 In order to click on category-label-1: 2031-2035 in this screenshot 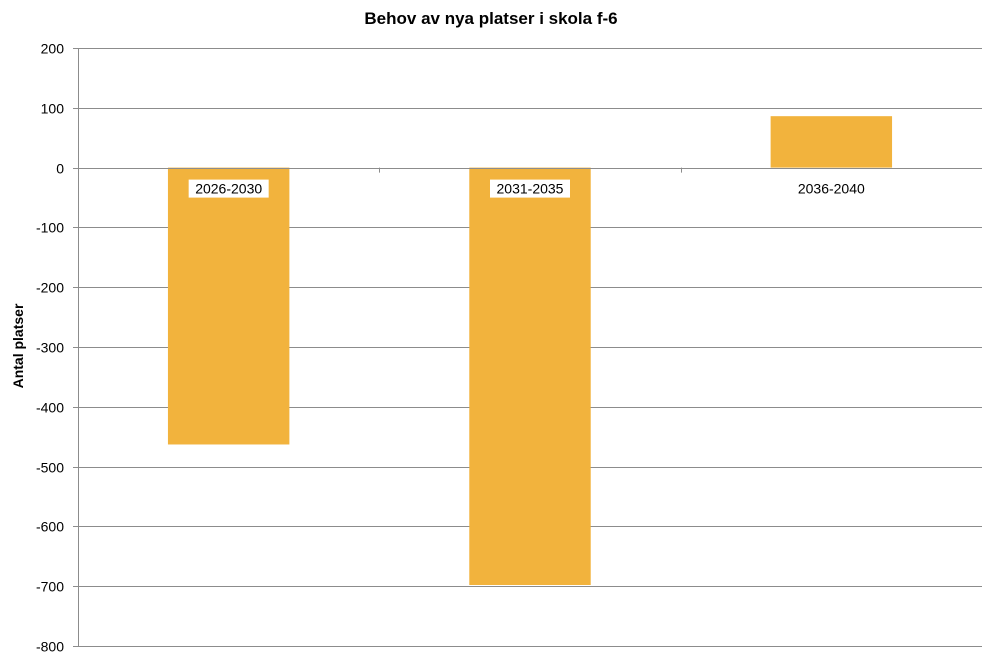, I will do `click(530, 189)`.